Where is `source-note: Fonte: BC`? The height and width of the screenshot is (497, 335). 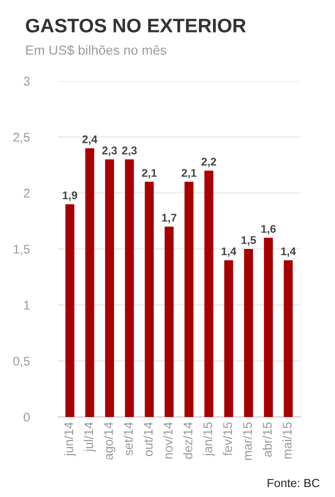
source-note: Fonte: BC is located at coordinates (294, 483).